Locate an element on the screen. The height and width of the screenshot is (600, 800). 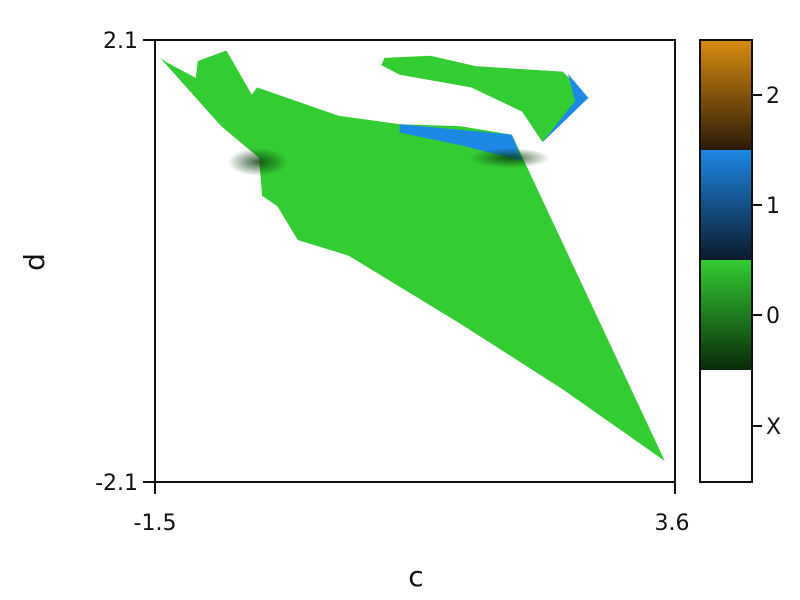
colorbar-label-0: 0 is located at coordinates (773, 316).